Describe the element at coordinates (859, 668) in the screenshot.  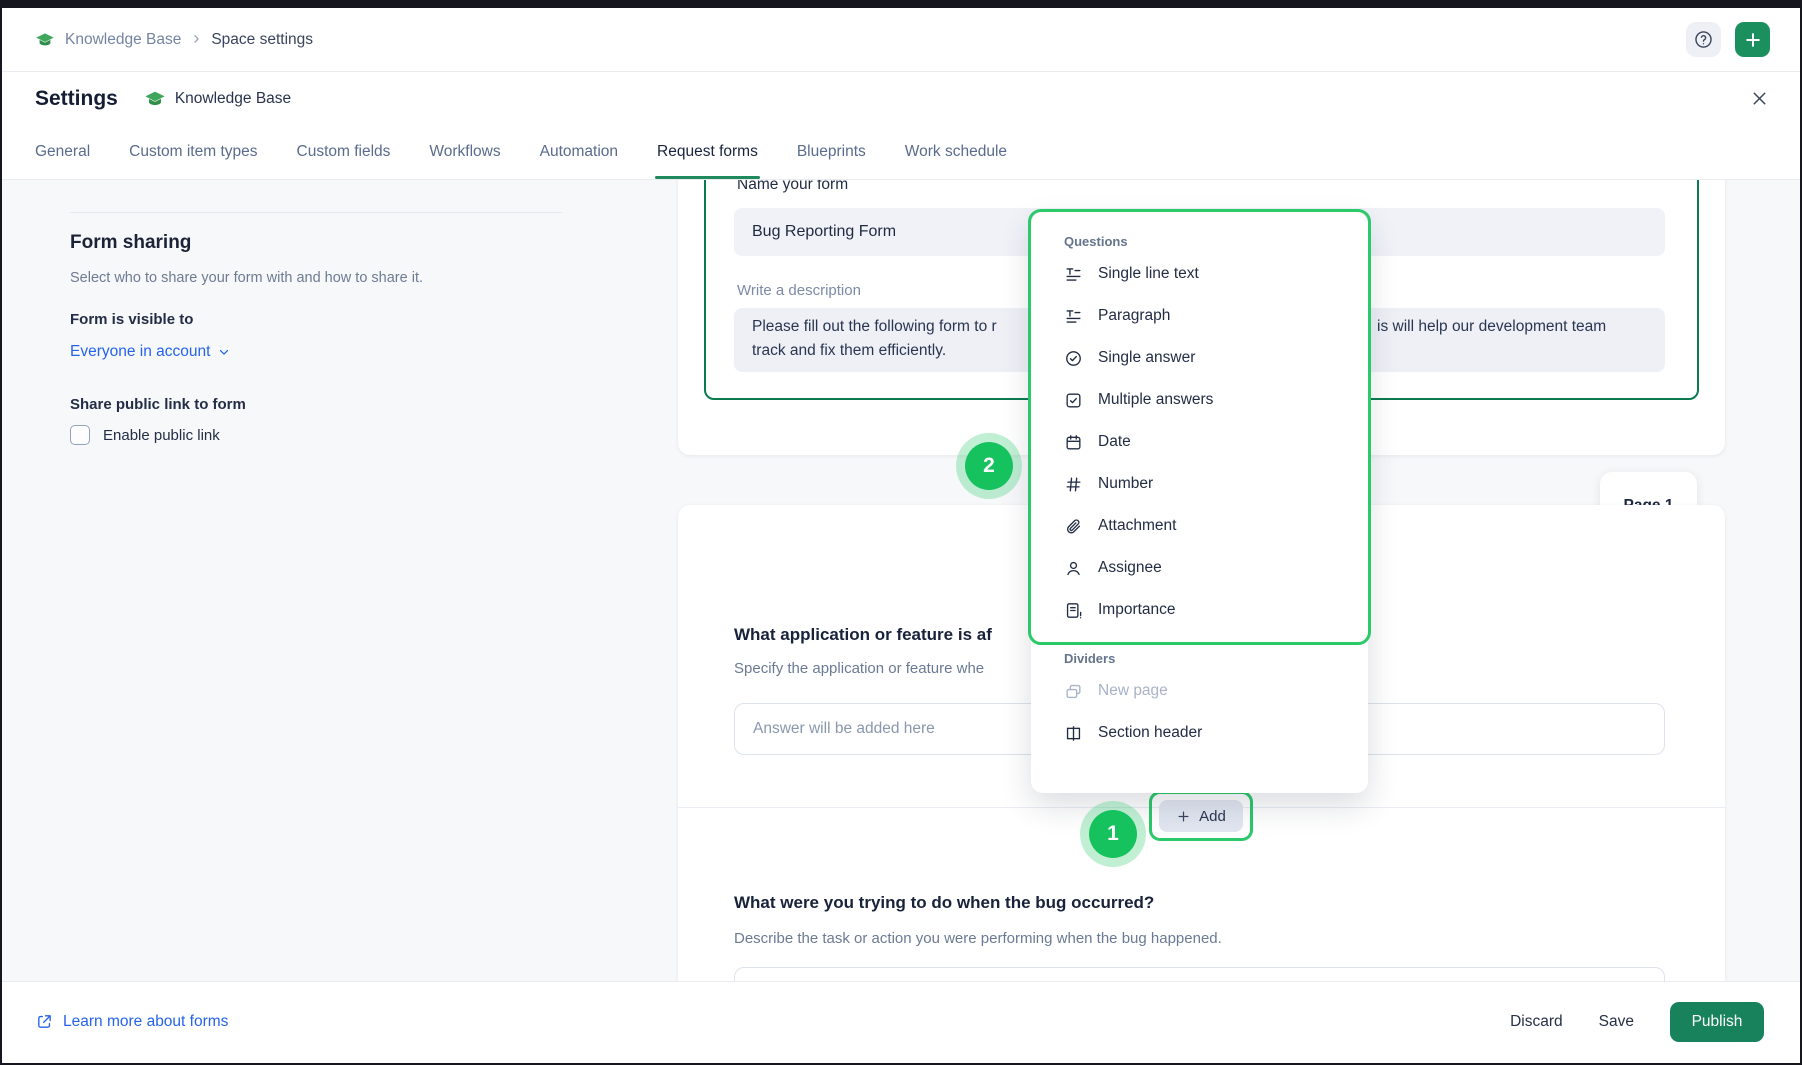
I see `question-1-subtitle: Specify the application or feature whe` at that location.